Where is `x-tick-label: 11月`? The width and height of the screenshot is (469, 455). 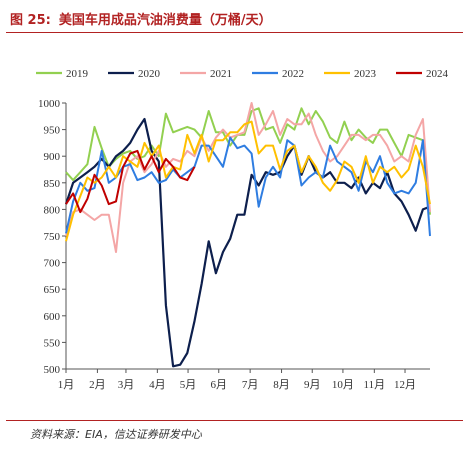 x-tick-label: 11月 is located at coordinates (375, 385).